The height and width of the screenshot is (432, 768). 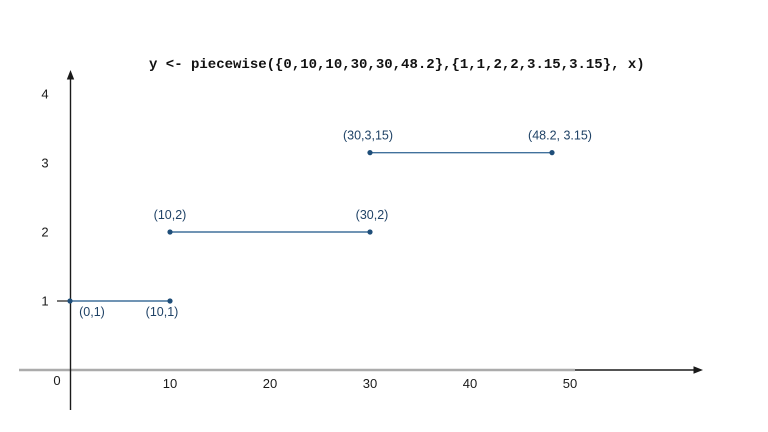 What do you see at coordinates (44, 301) in the screenshot?
I see `y-tick-label: 1` at bounding box center [44, 301].